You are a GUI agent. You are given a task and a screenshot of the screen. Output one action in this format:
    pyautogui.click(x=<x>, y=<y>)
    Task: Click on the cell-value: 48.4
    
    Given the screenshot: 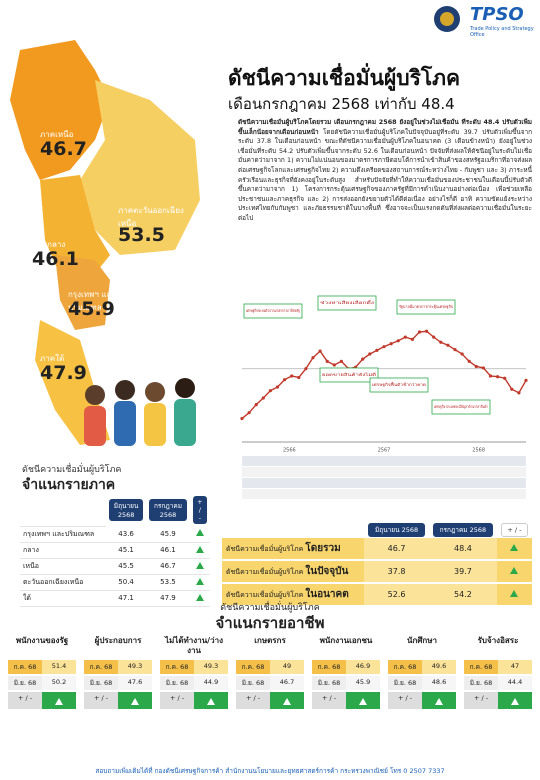 What is the action you would take?
    pyautogui.click(x=462, y=549)
    